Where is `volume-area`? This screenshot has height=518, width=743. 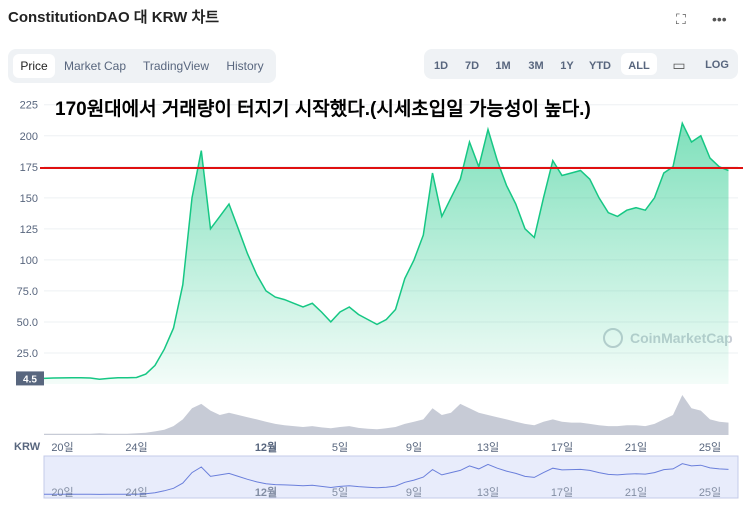 volume-area is located at coordinates (386, 415).